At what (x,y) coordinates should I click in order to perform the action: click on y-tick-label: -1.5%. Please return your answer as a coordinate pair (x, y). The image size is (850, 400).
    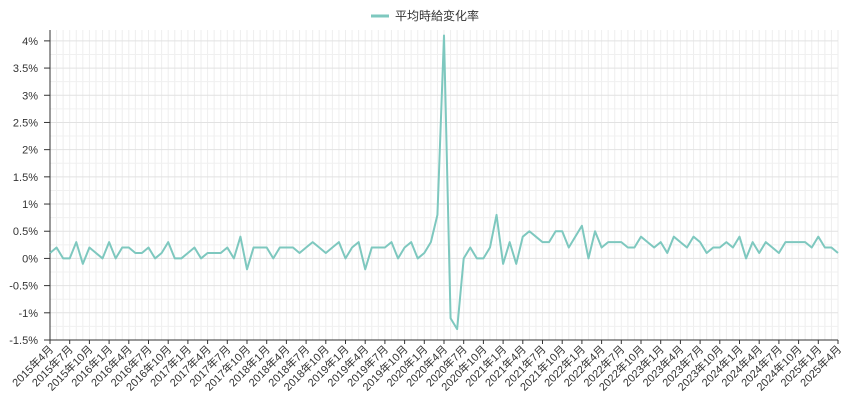
    Looking at the image, I should click on (23, 341).